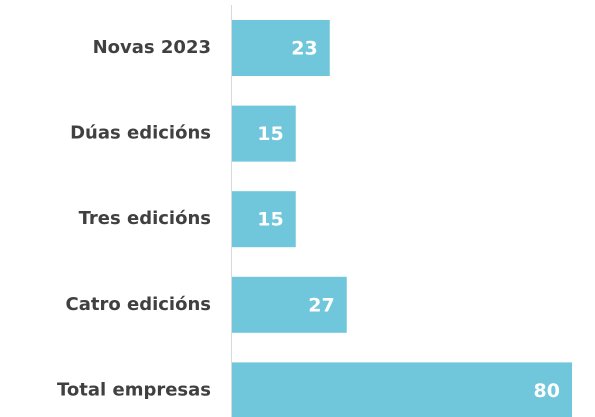 This screenshot has width=595, height=417. I want to click on value-label: 27, so click(321, 305).